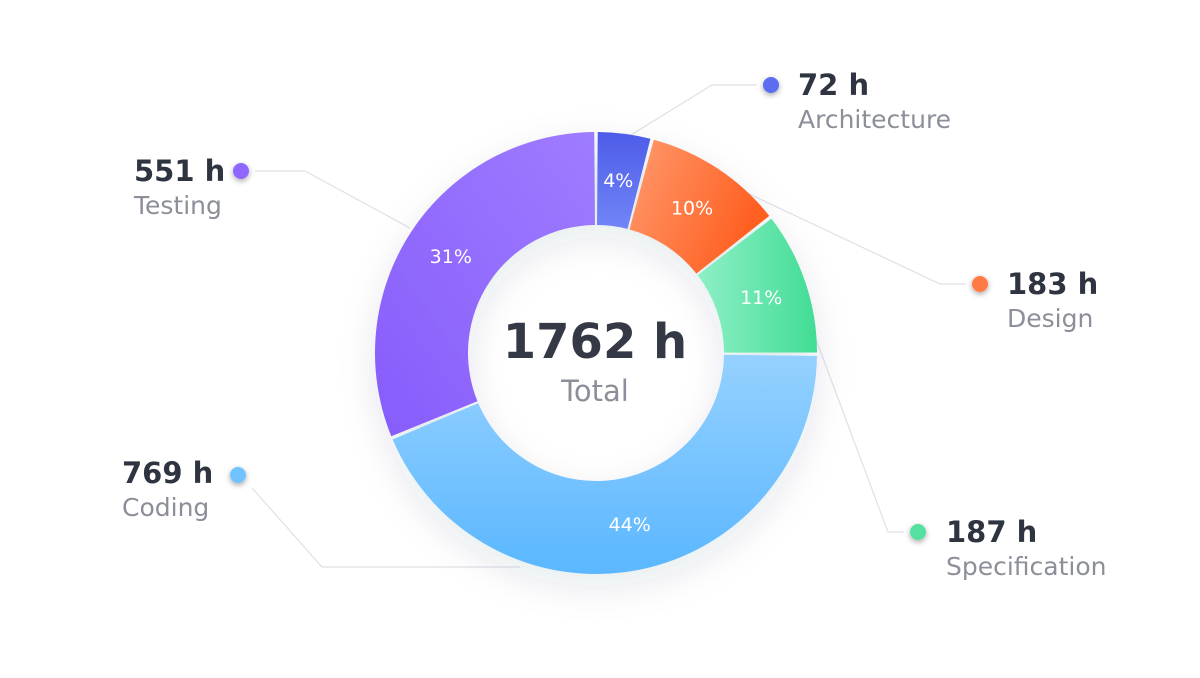 The height and width of the screenshot is (678, 1200). Describe the element at coordinates (855, 425) in the screenshot. I see `leader-line-specification` at that location.